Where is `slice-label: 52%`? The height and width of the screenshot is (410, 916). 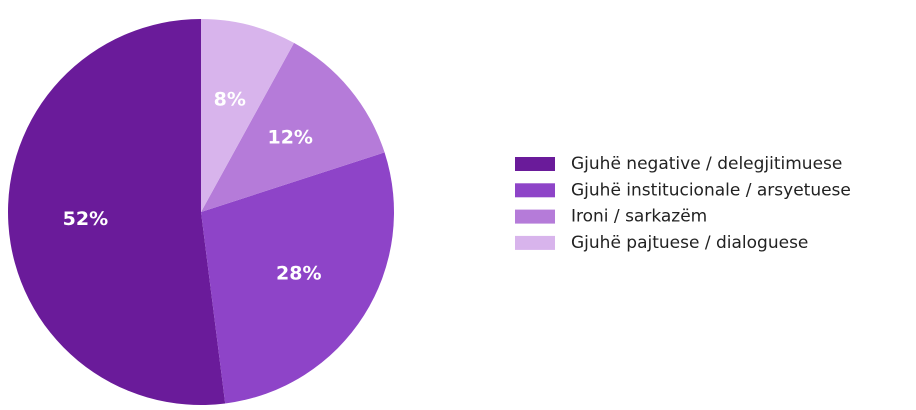 slice-label: 52% is located at coordinates (85, 219).